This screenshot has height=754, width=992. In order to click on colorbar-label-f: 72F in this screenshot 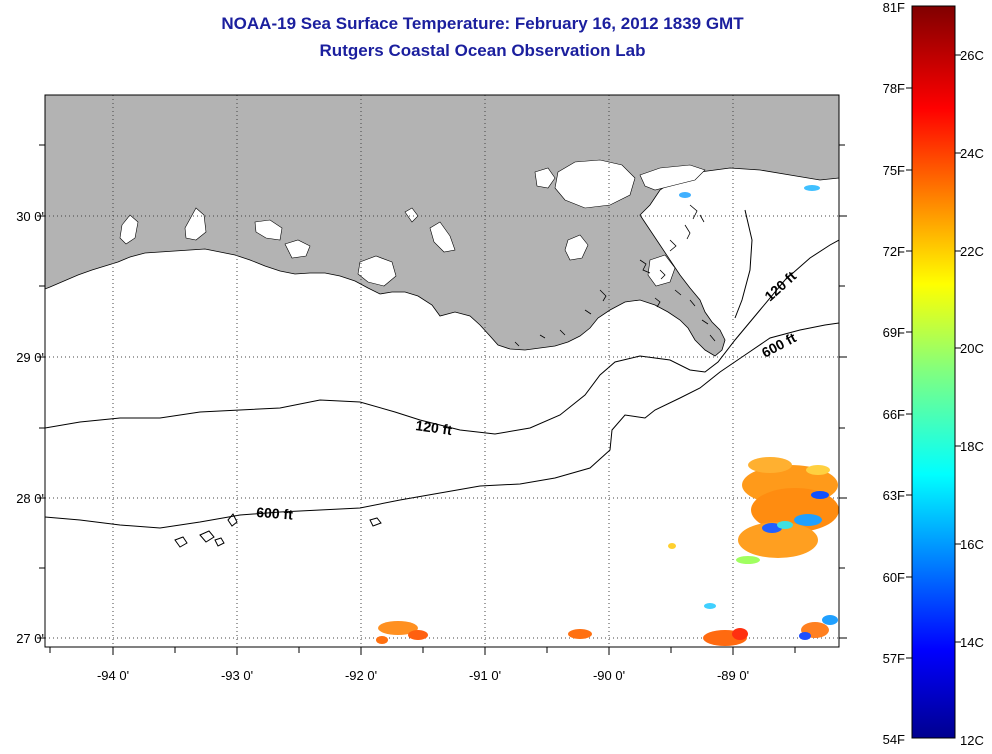, I will do `click(894, 251)`.